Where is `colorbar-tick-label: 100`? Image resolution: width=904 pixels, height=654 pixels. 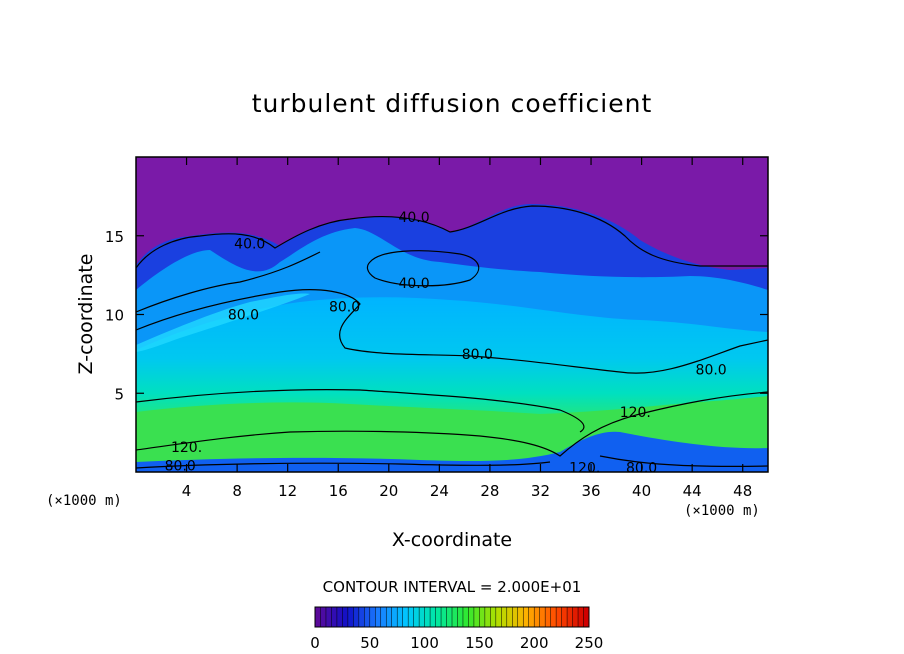 colorbar-tick-label: 100 is located at coordinates (424, 643).